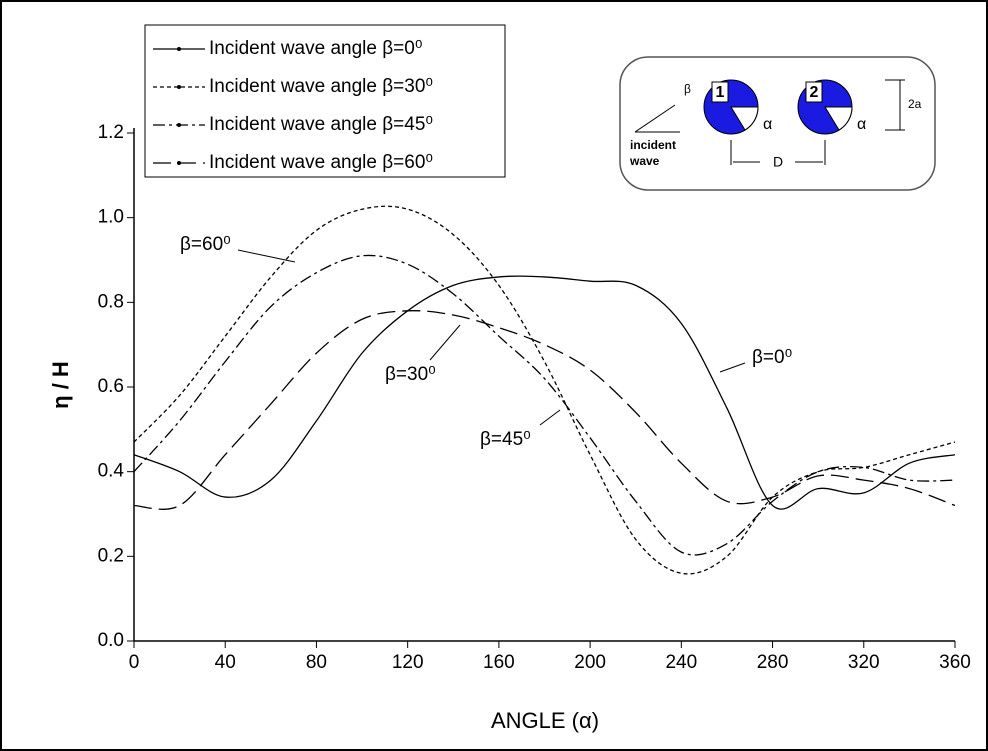 This screenshot has width=988, height=751. Describe the element at coordinates (653, 145) in the screenshot. I see `inset-label: incident` at that location.